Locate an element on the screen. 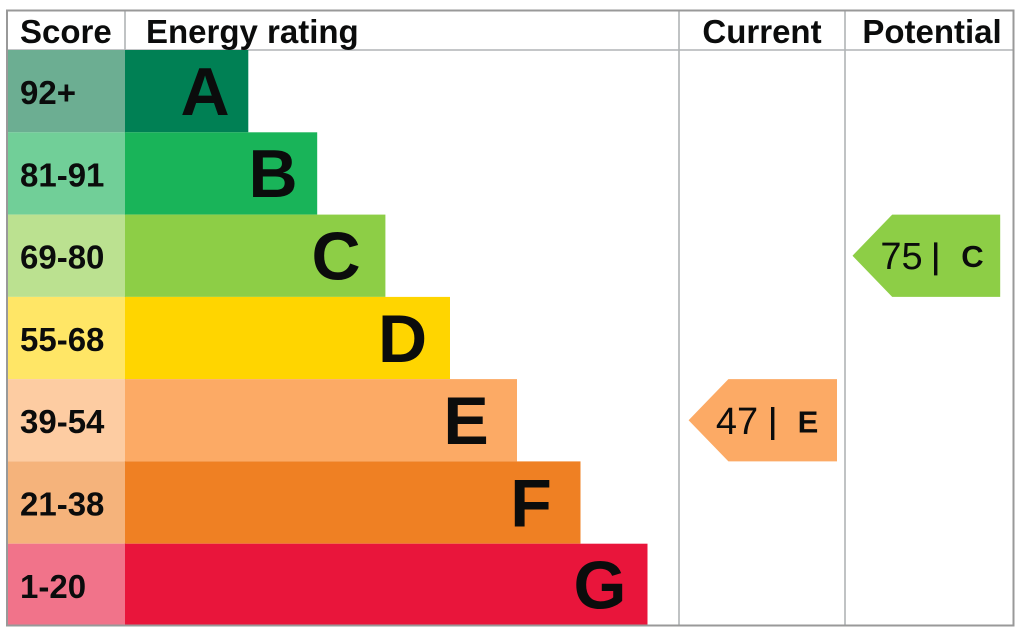 The width and height of the screenshot is (1024, 635). svg-text: D is located at coordinates (402, 339).